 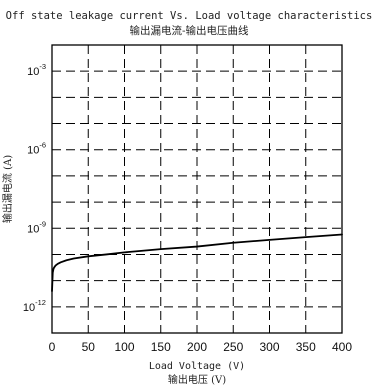 I want to click on y-tick-label: 10 -12, so click(x=34, y=306).